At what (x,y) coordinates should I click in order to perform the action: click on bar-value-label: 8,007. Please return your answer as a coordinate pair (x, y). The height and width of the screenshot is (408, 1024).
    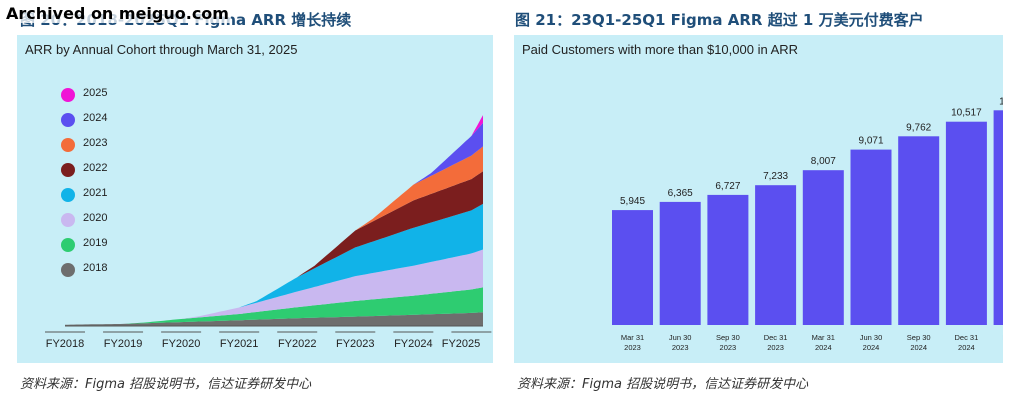
    Looking at the image, I should click on (823, 161).